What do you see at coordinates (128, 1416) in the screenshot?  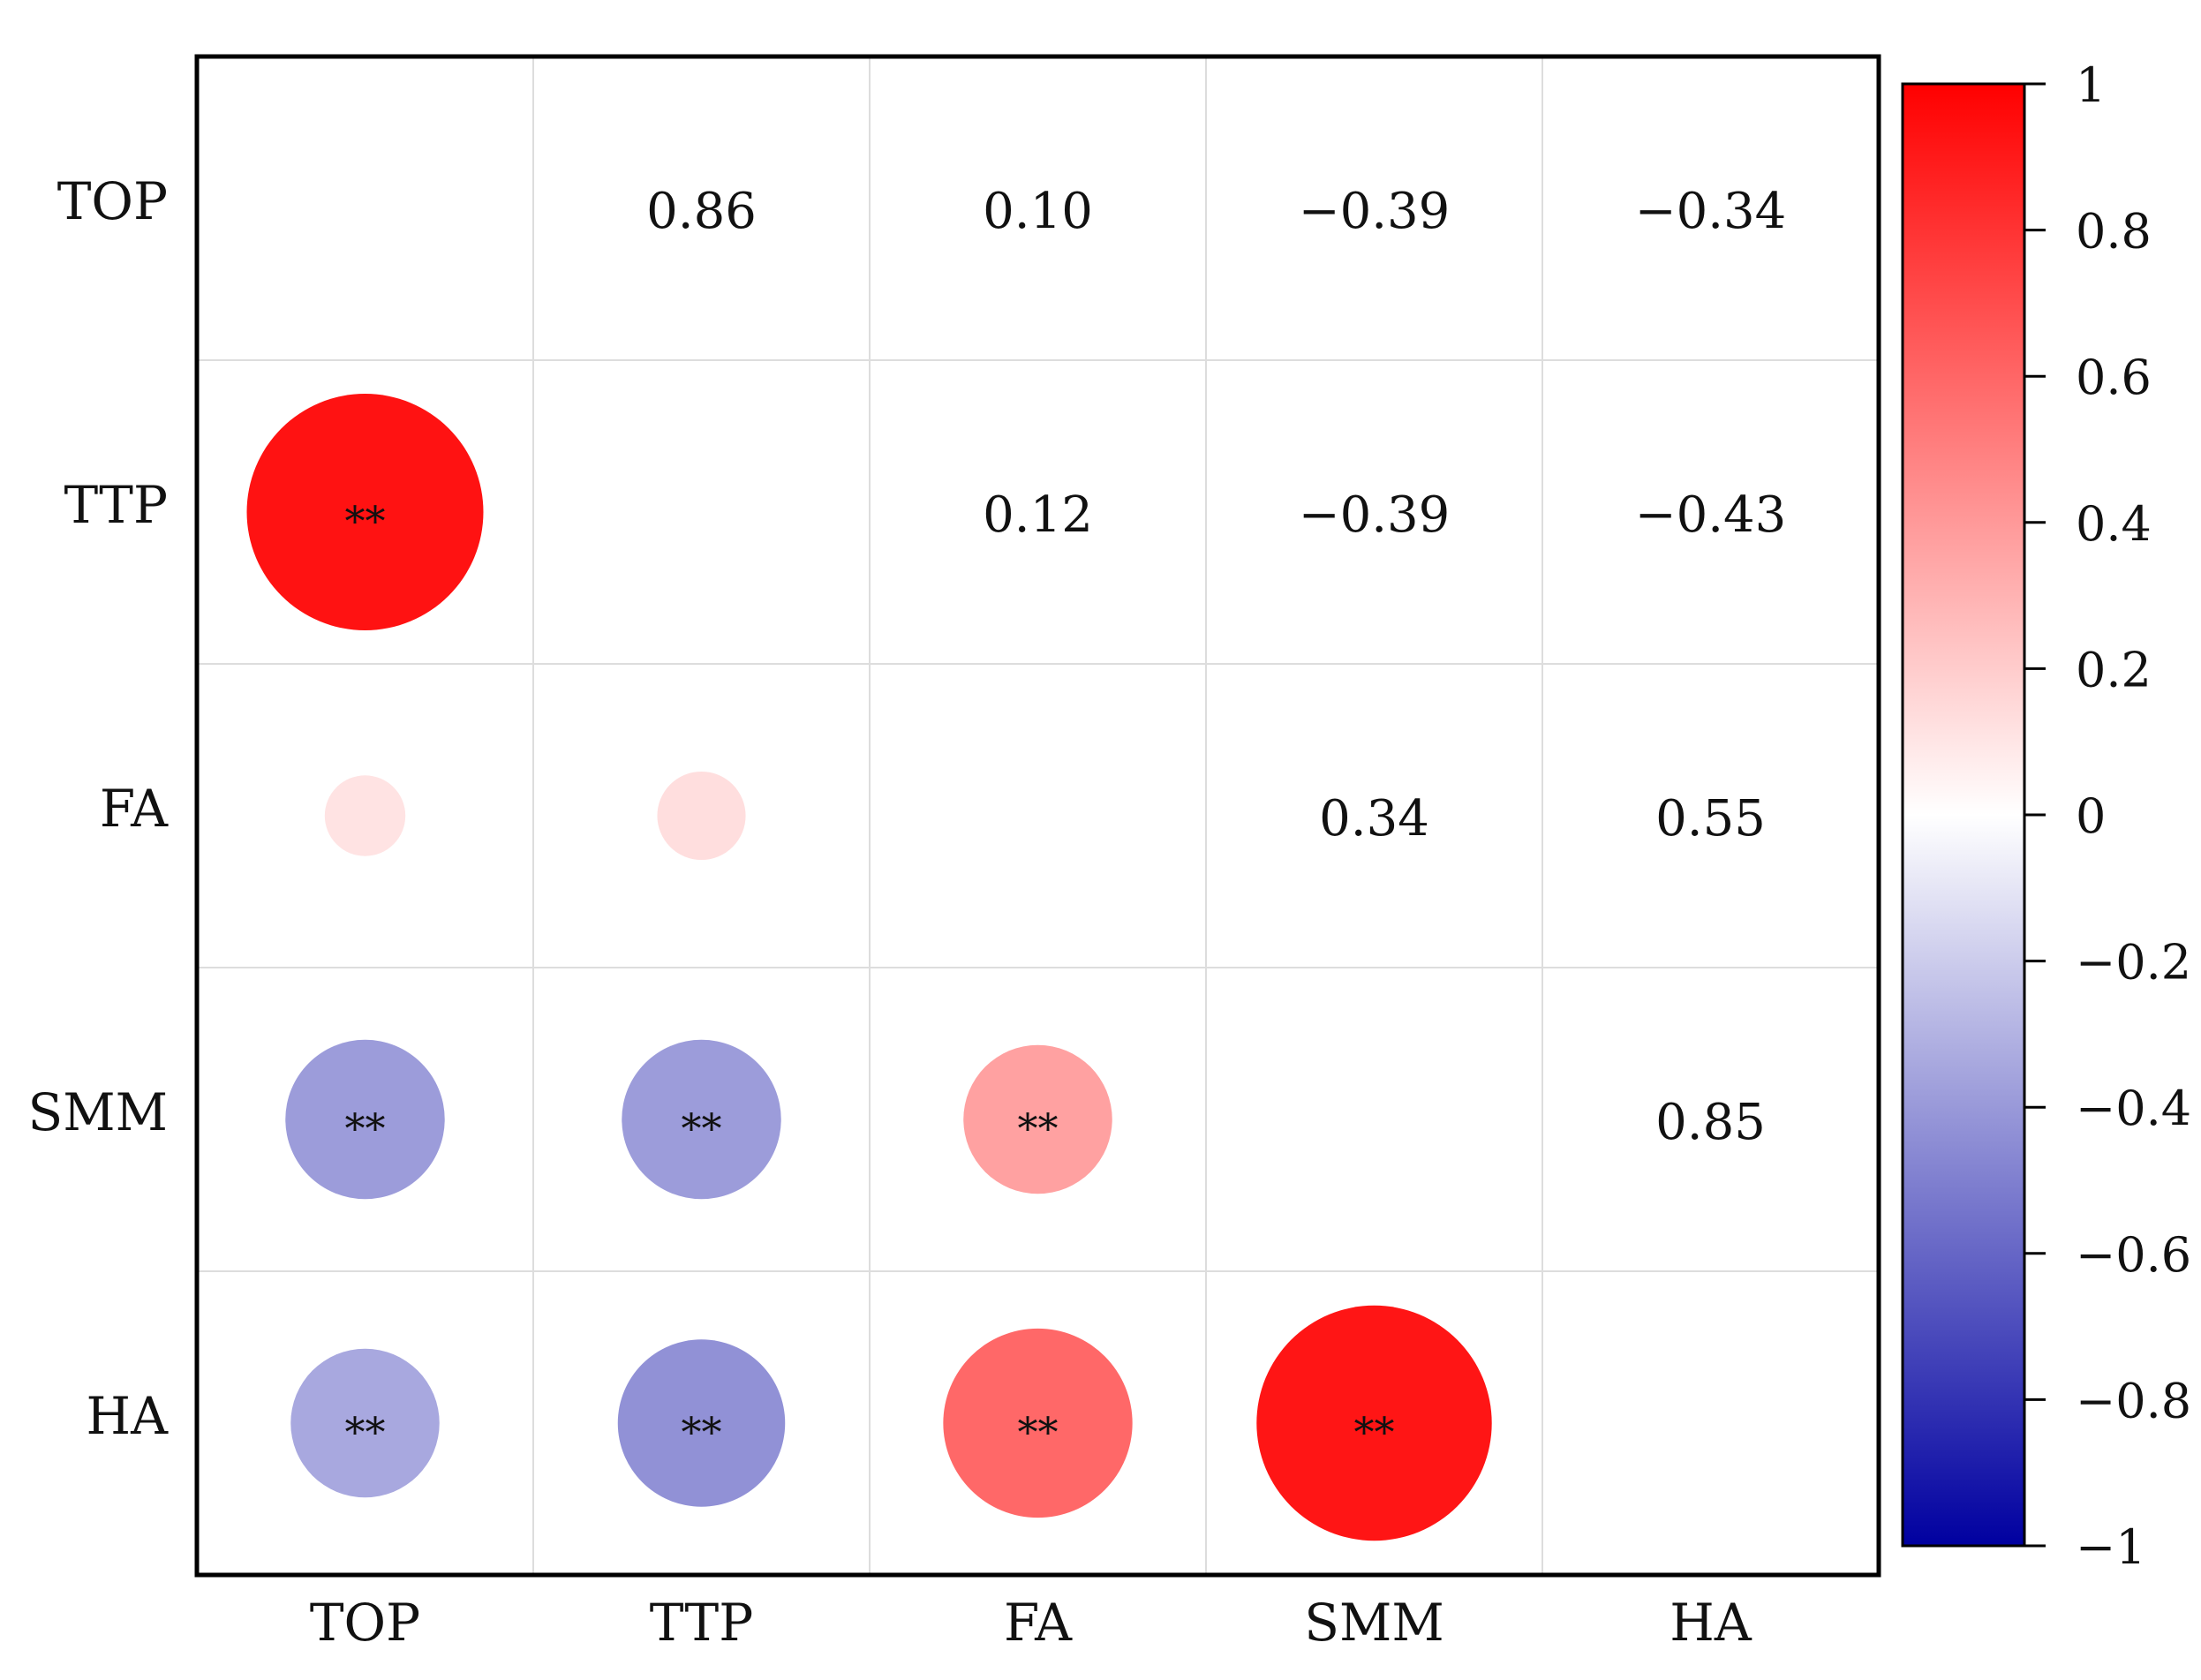 I see `row-label-ha: HA` at bounding box center [128, 1416].